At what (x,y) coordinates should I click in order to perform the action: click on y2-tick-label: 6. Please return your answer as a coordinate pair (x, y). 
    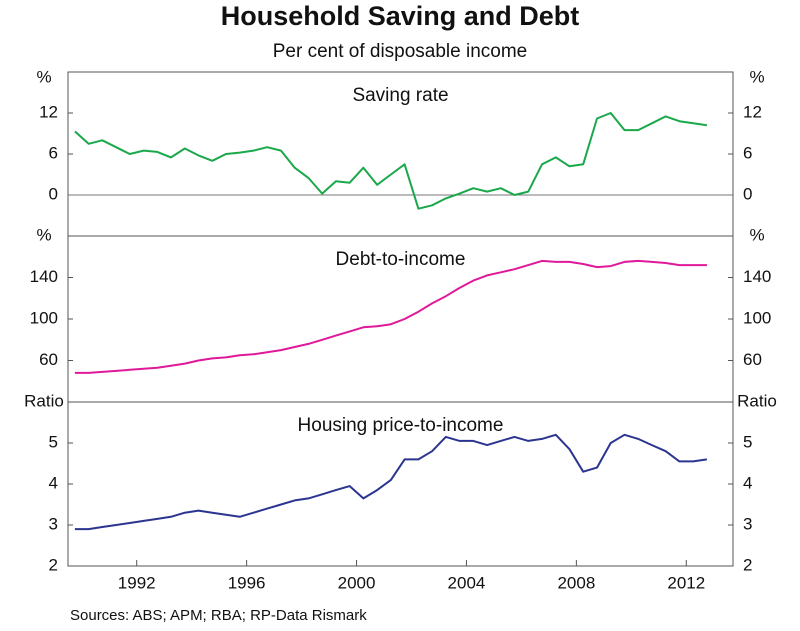
    Looking at the image, I should click on (747, 152).